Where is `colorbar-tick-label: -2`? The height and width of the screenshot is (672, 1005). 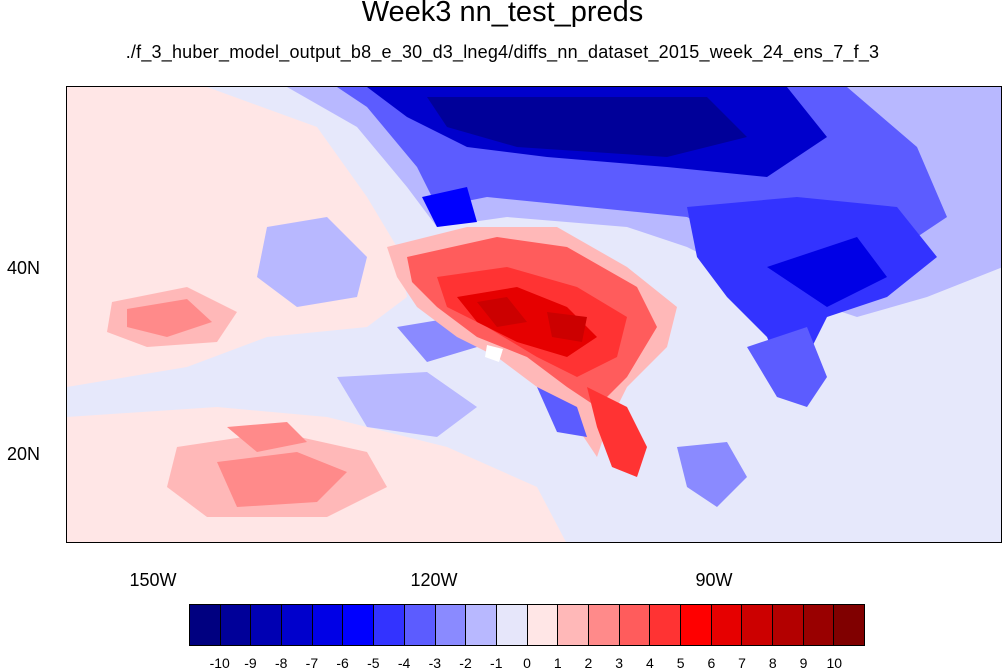 colorbar-tick-label: -2 is located at coordinates (465, 663).